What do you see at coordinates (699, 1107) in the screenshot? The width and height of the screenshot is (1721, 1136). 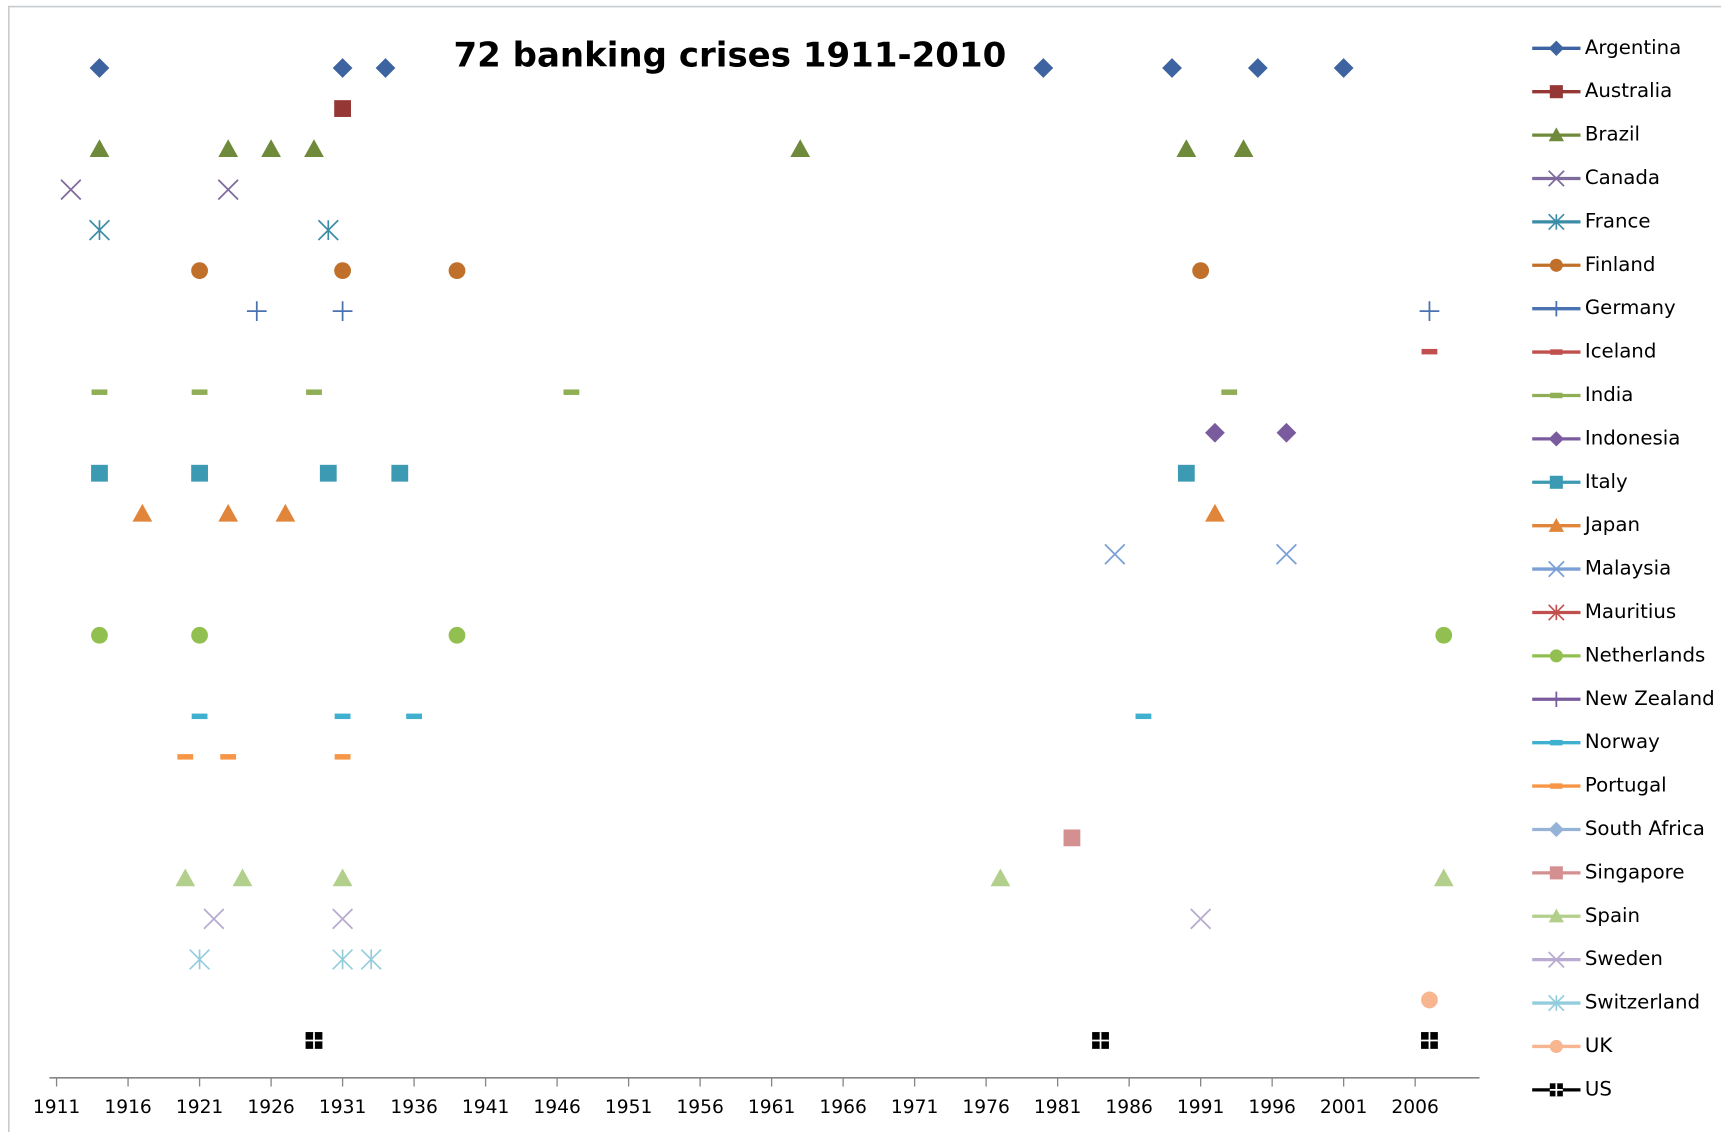 I see `x-tick-label: 1956` at bounding box center [699, 1107].